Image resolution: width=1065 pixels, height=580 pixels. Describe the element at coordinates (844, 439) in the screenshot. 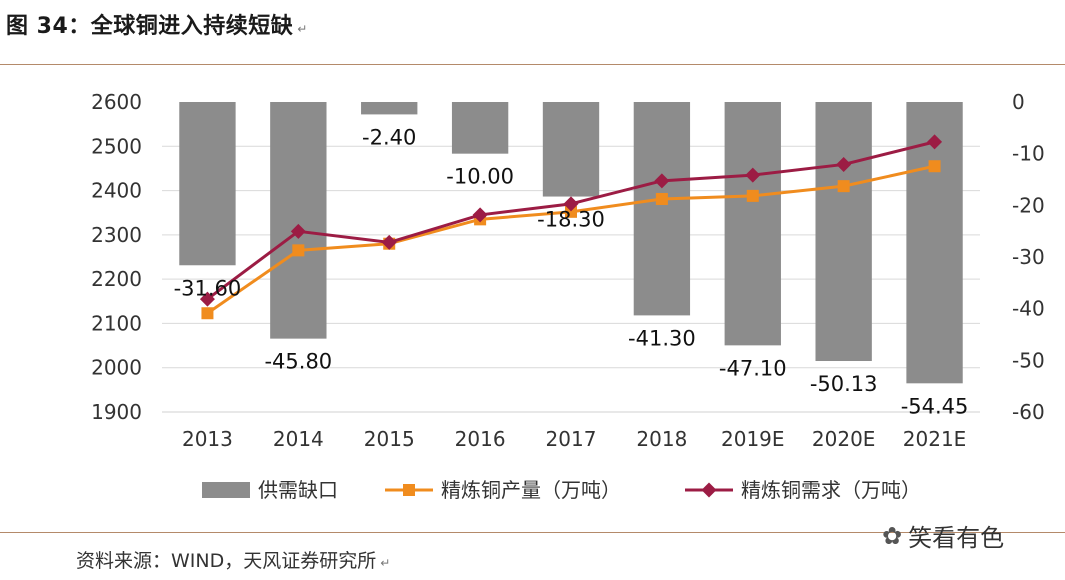

I see `category-label: 2020E` at that location.